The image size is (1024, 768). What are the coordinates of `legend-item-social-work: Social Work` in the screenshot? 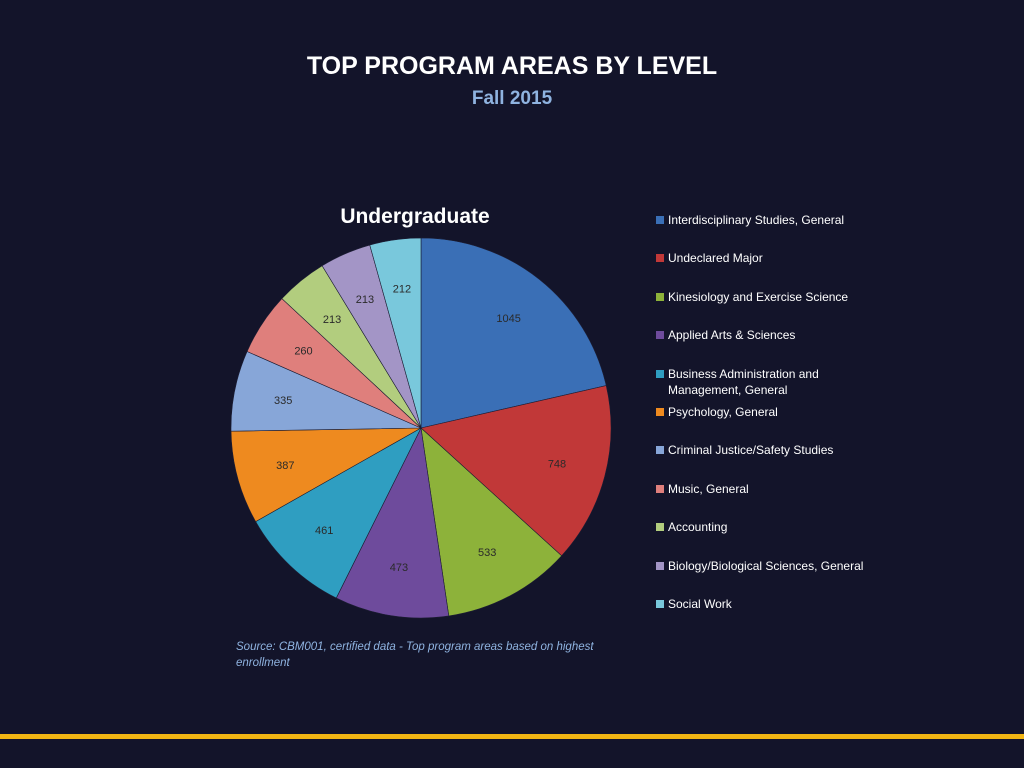 It's located at (771, 615).